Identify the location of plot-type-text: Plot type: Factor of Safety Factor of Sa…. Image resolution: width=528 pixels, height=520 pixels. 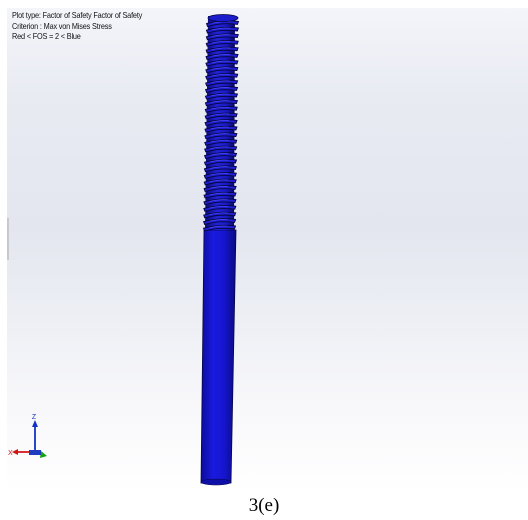
(77, 15).